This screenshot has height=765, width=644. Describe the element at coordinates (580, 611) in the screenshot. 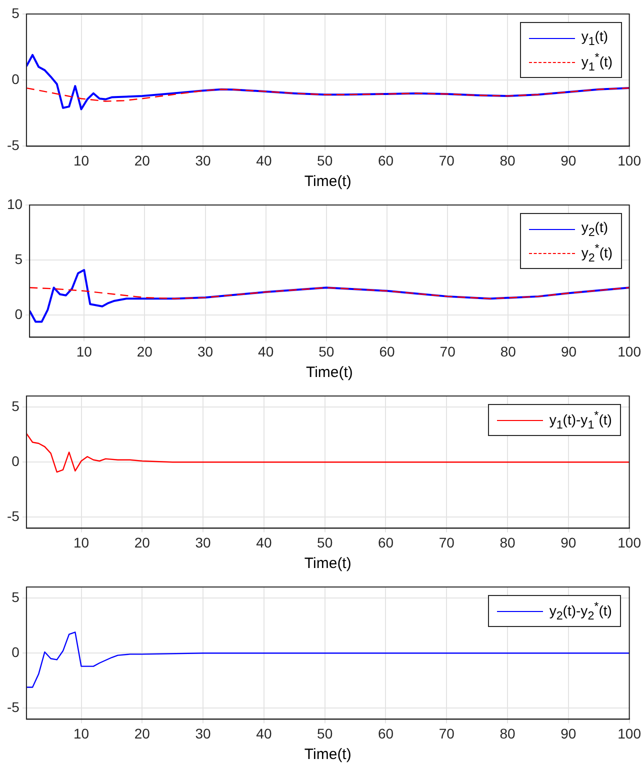

I see `legend-label: y$_{2}$(t)-y$_{2}$$^{*}$(t)` at that location.